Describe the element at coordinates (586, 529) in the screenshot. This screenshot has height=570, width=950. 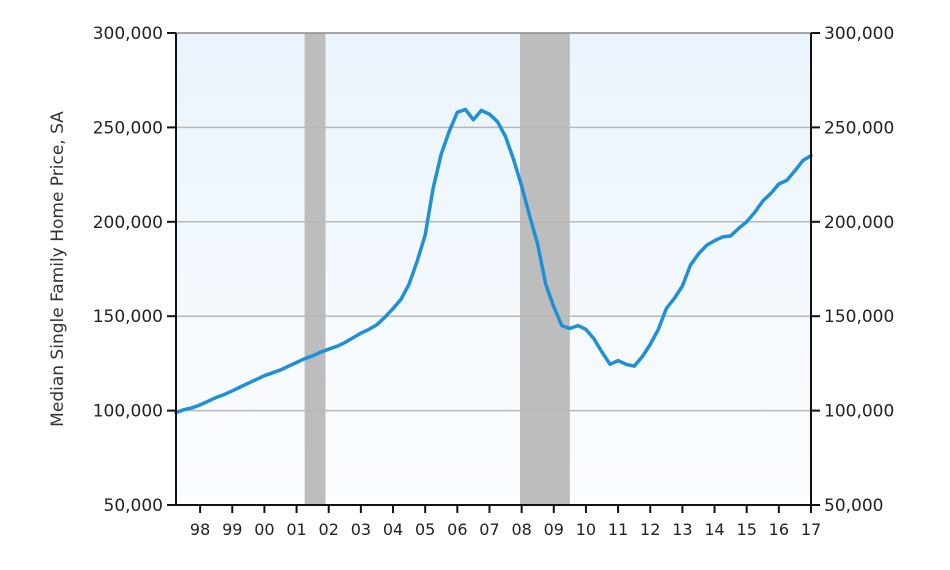
I see `x-tick-label: 10` at that location.